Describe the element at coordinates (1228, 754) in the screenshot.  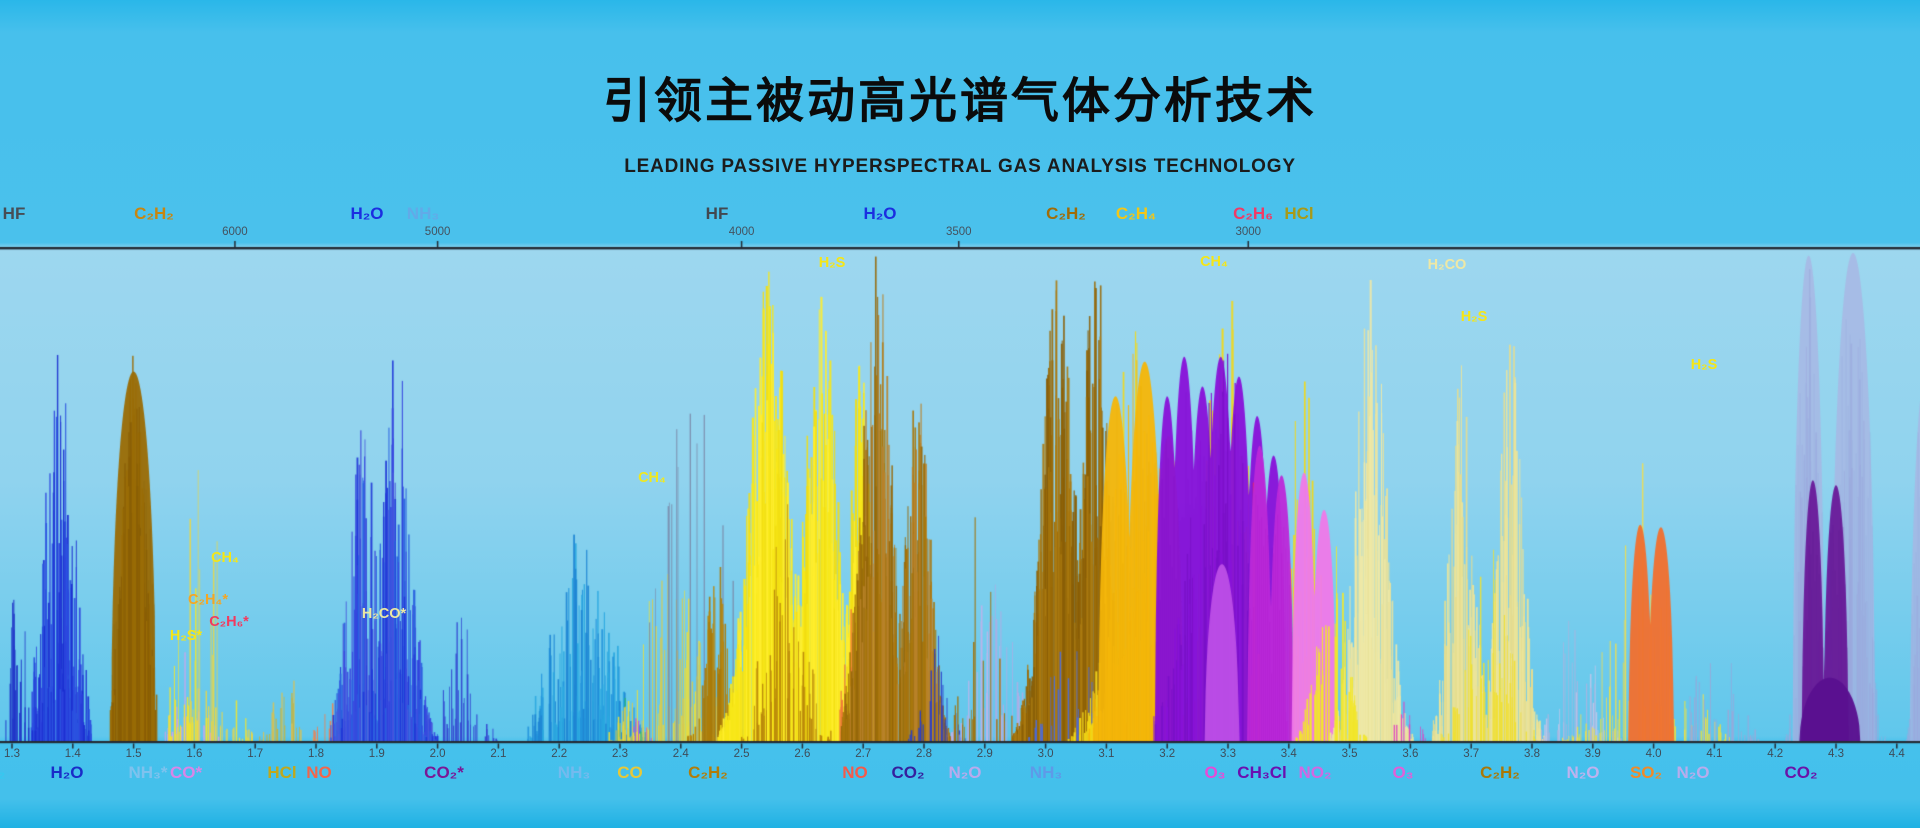
I see `wavelength-tick-label: 3.3` at that location.